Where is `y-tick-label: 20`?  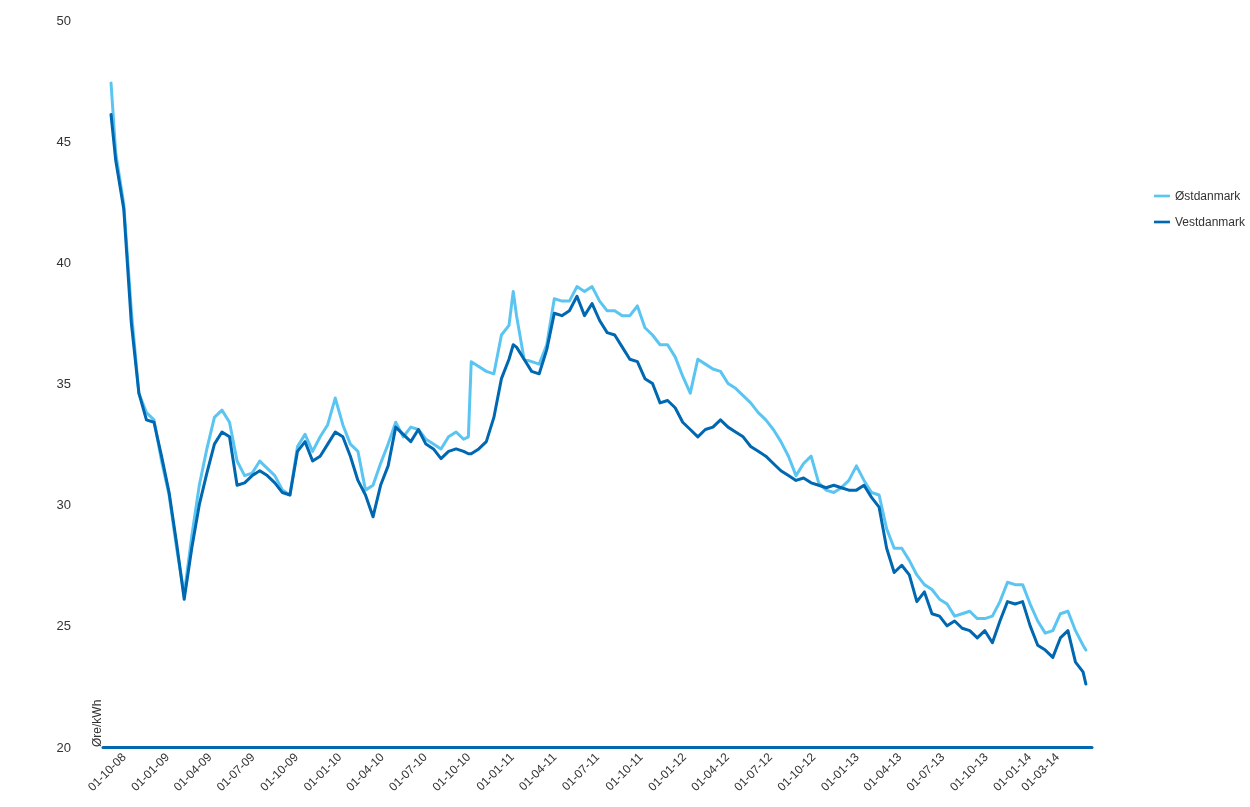 y-tick-label: 20 is located at coordinates (63, 747).